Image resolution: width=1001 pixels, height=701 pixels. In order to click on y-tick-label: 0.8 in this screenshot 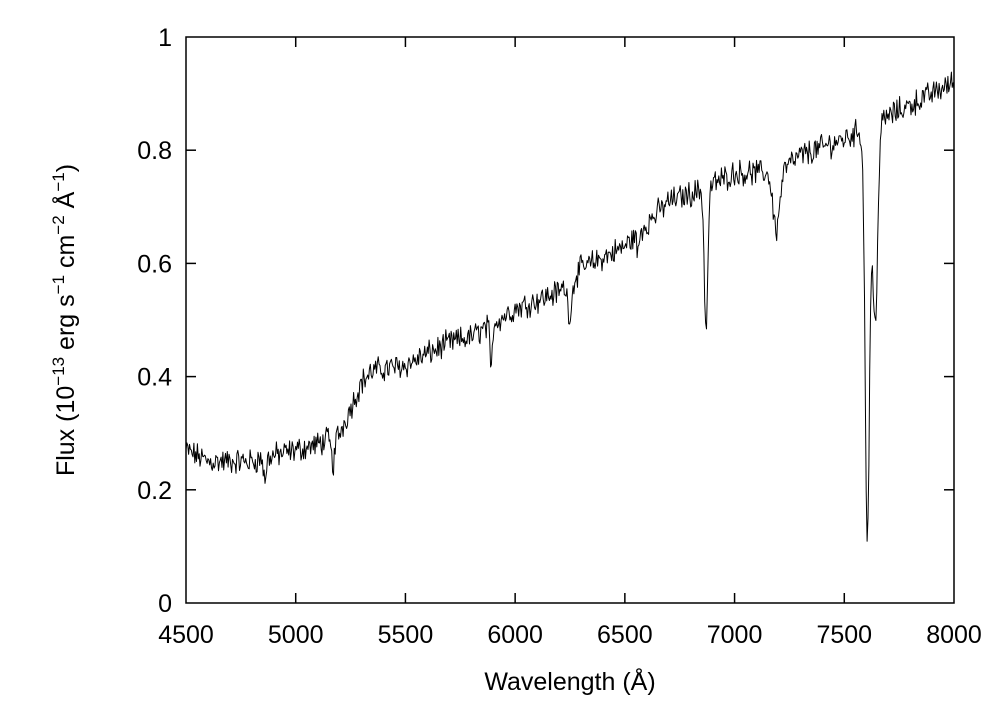, I will do `click(154, 151)`.